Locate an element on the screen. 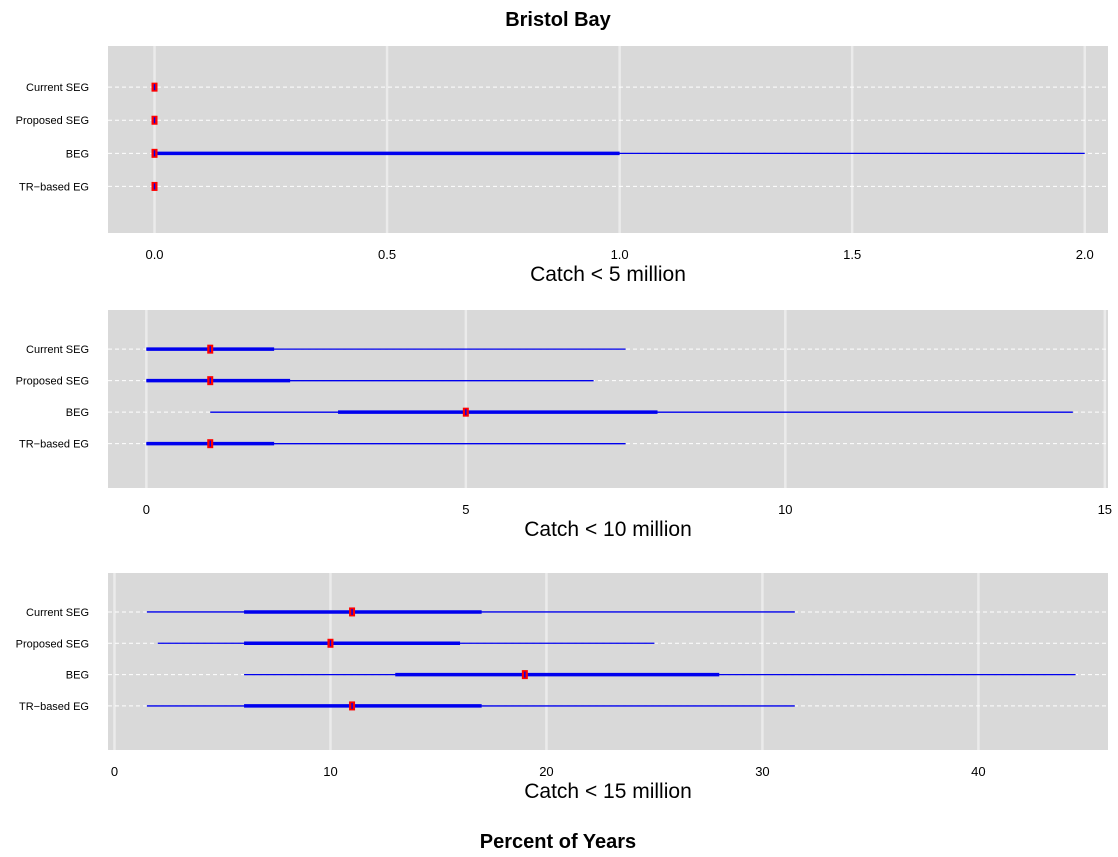  x-tick-label: 0.0 is located at coordinates (154, 254).